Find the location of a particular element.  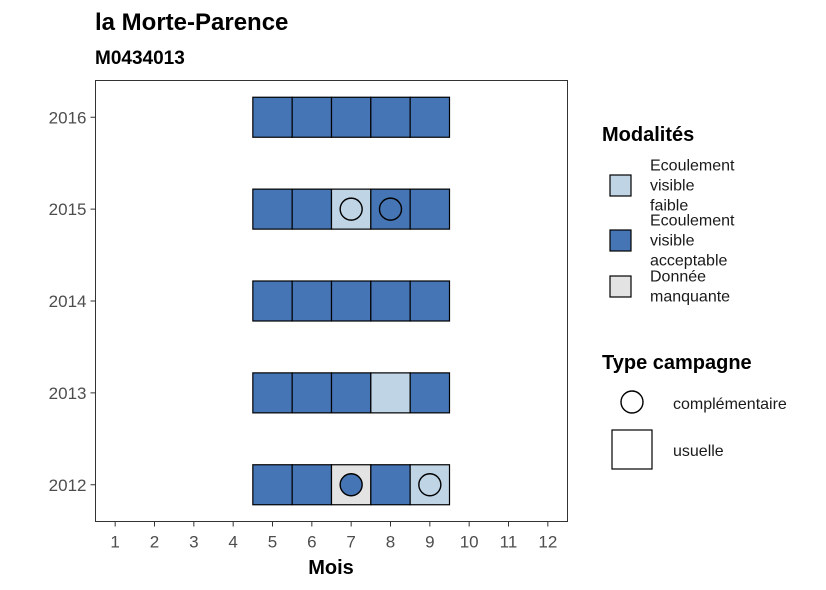

legend-label-manquante-line-1: Donnée is located at coordinates (678, 277).